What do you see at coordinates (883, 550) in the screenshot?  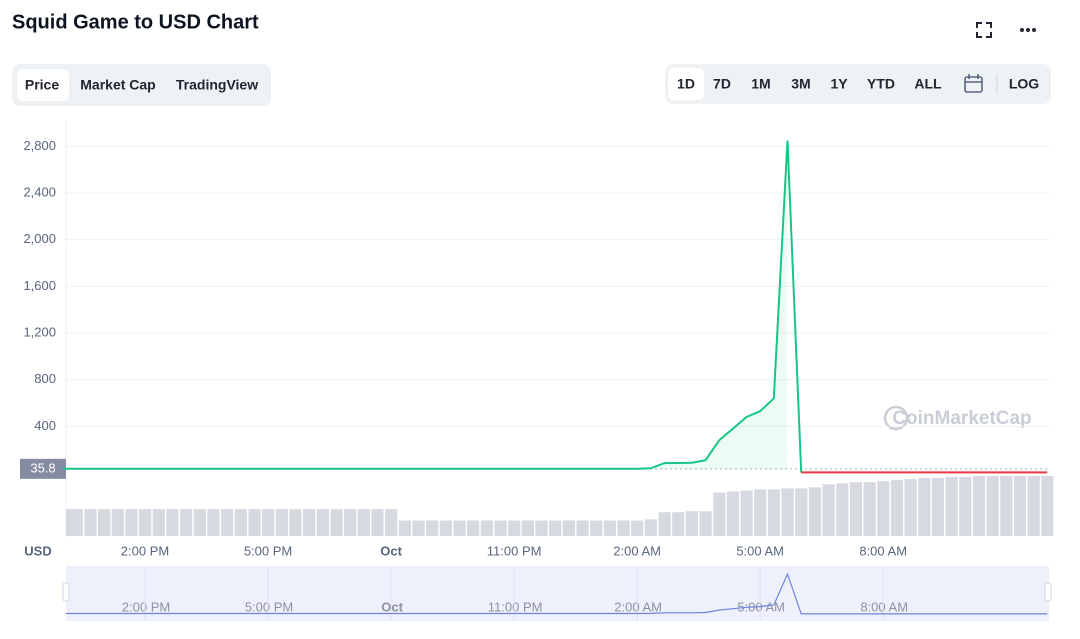 I see `x-tick-label: 8:00 AM` at bounding box center [883, 550].